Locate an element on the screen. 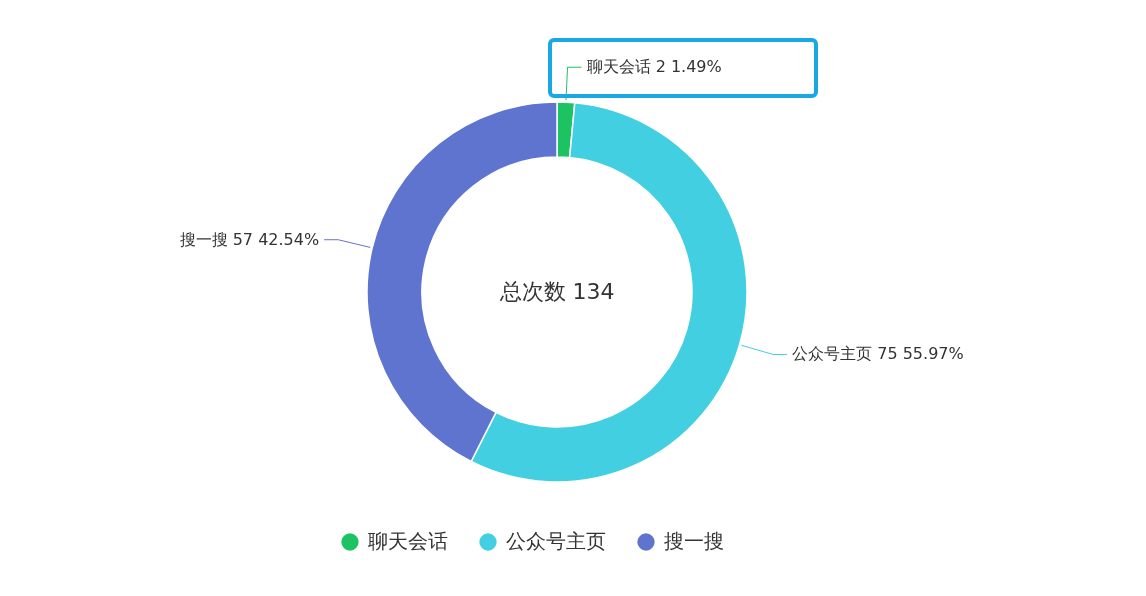 The width and height of the screenshot is (1146, 596). text: 总次数 134 is located at coordinates (556, 291).